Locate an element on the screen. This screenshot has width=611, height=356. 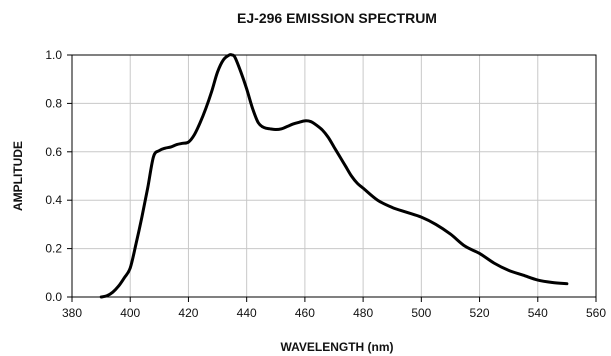
x-axis-label: WAVELENGTH (nm) is located at coordinates (336, 347).